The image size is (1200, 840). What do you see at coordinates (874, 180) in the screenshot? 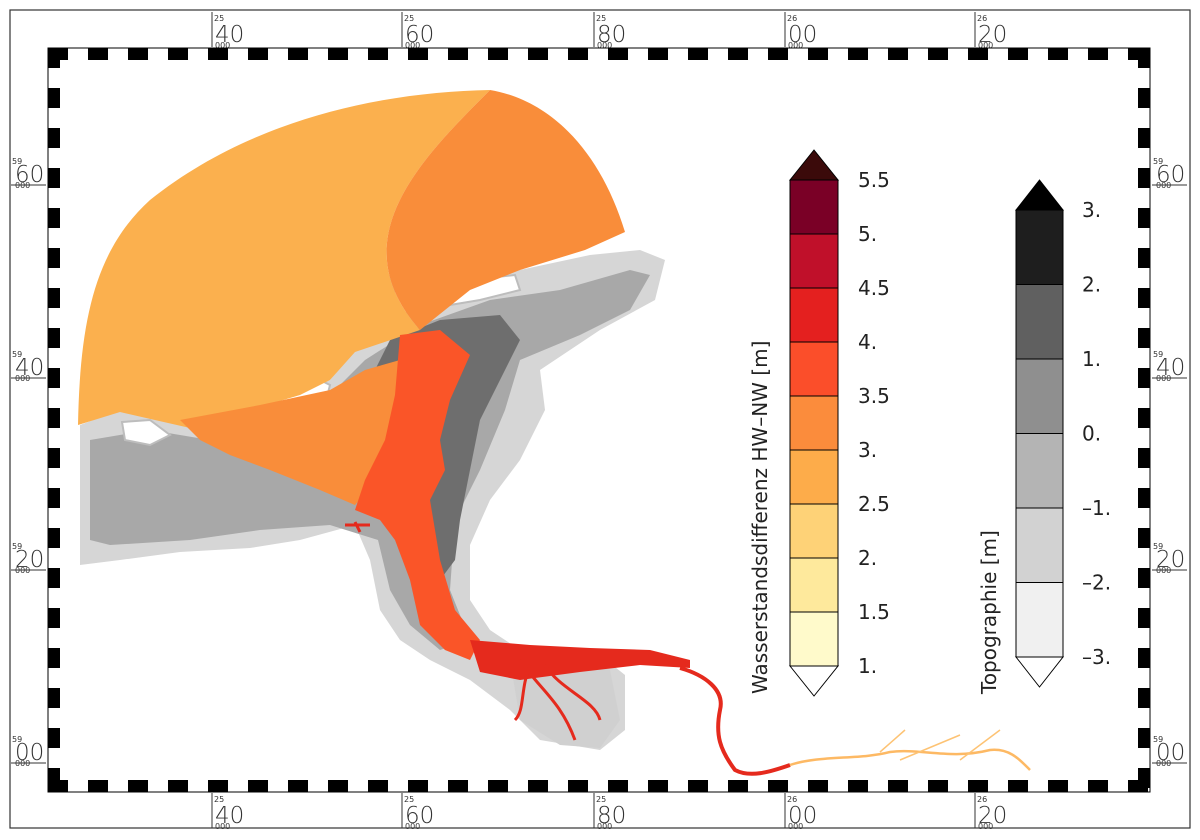
I see `legend-water-label: 5.5` at bounding box center [874, 180].